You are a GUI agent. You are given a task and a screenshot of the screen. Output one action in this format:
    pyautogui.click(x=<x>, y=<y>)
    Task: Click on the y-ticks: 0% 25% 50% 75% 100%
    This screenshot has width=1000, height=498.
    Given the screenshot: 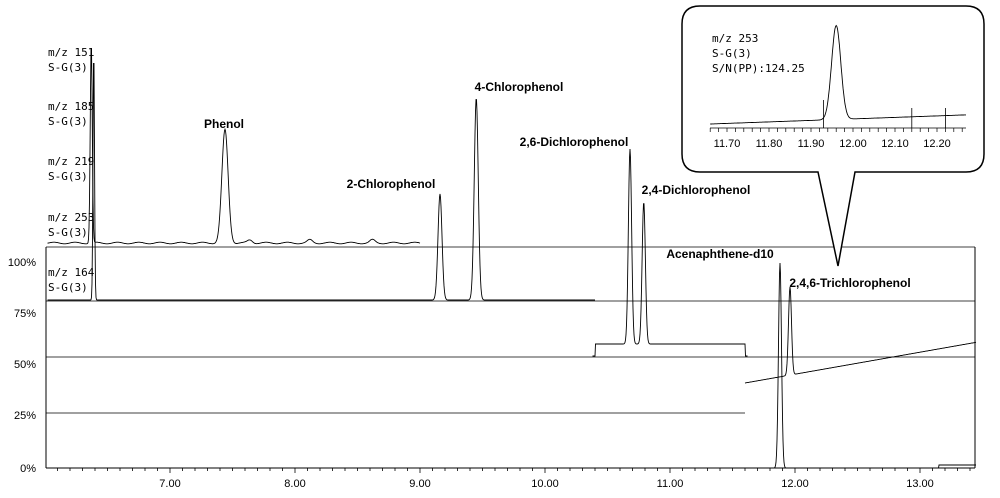 What is the action you would take?
    pyautogui.click(x=22, y=366)
    